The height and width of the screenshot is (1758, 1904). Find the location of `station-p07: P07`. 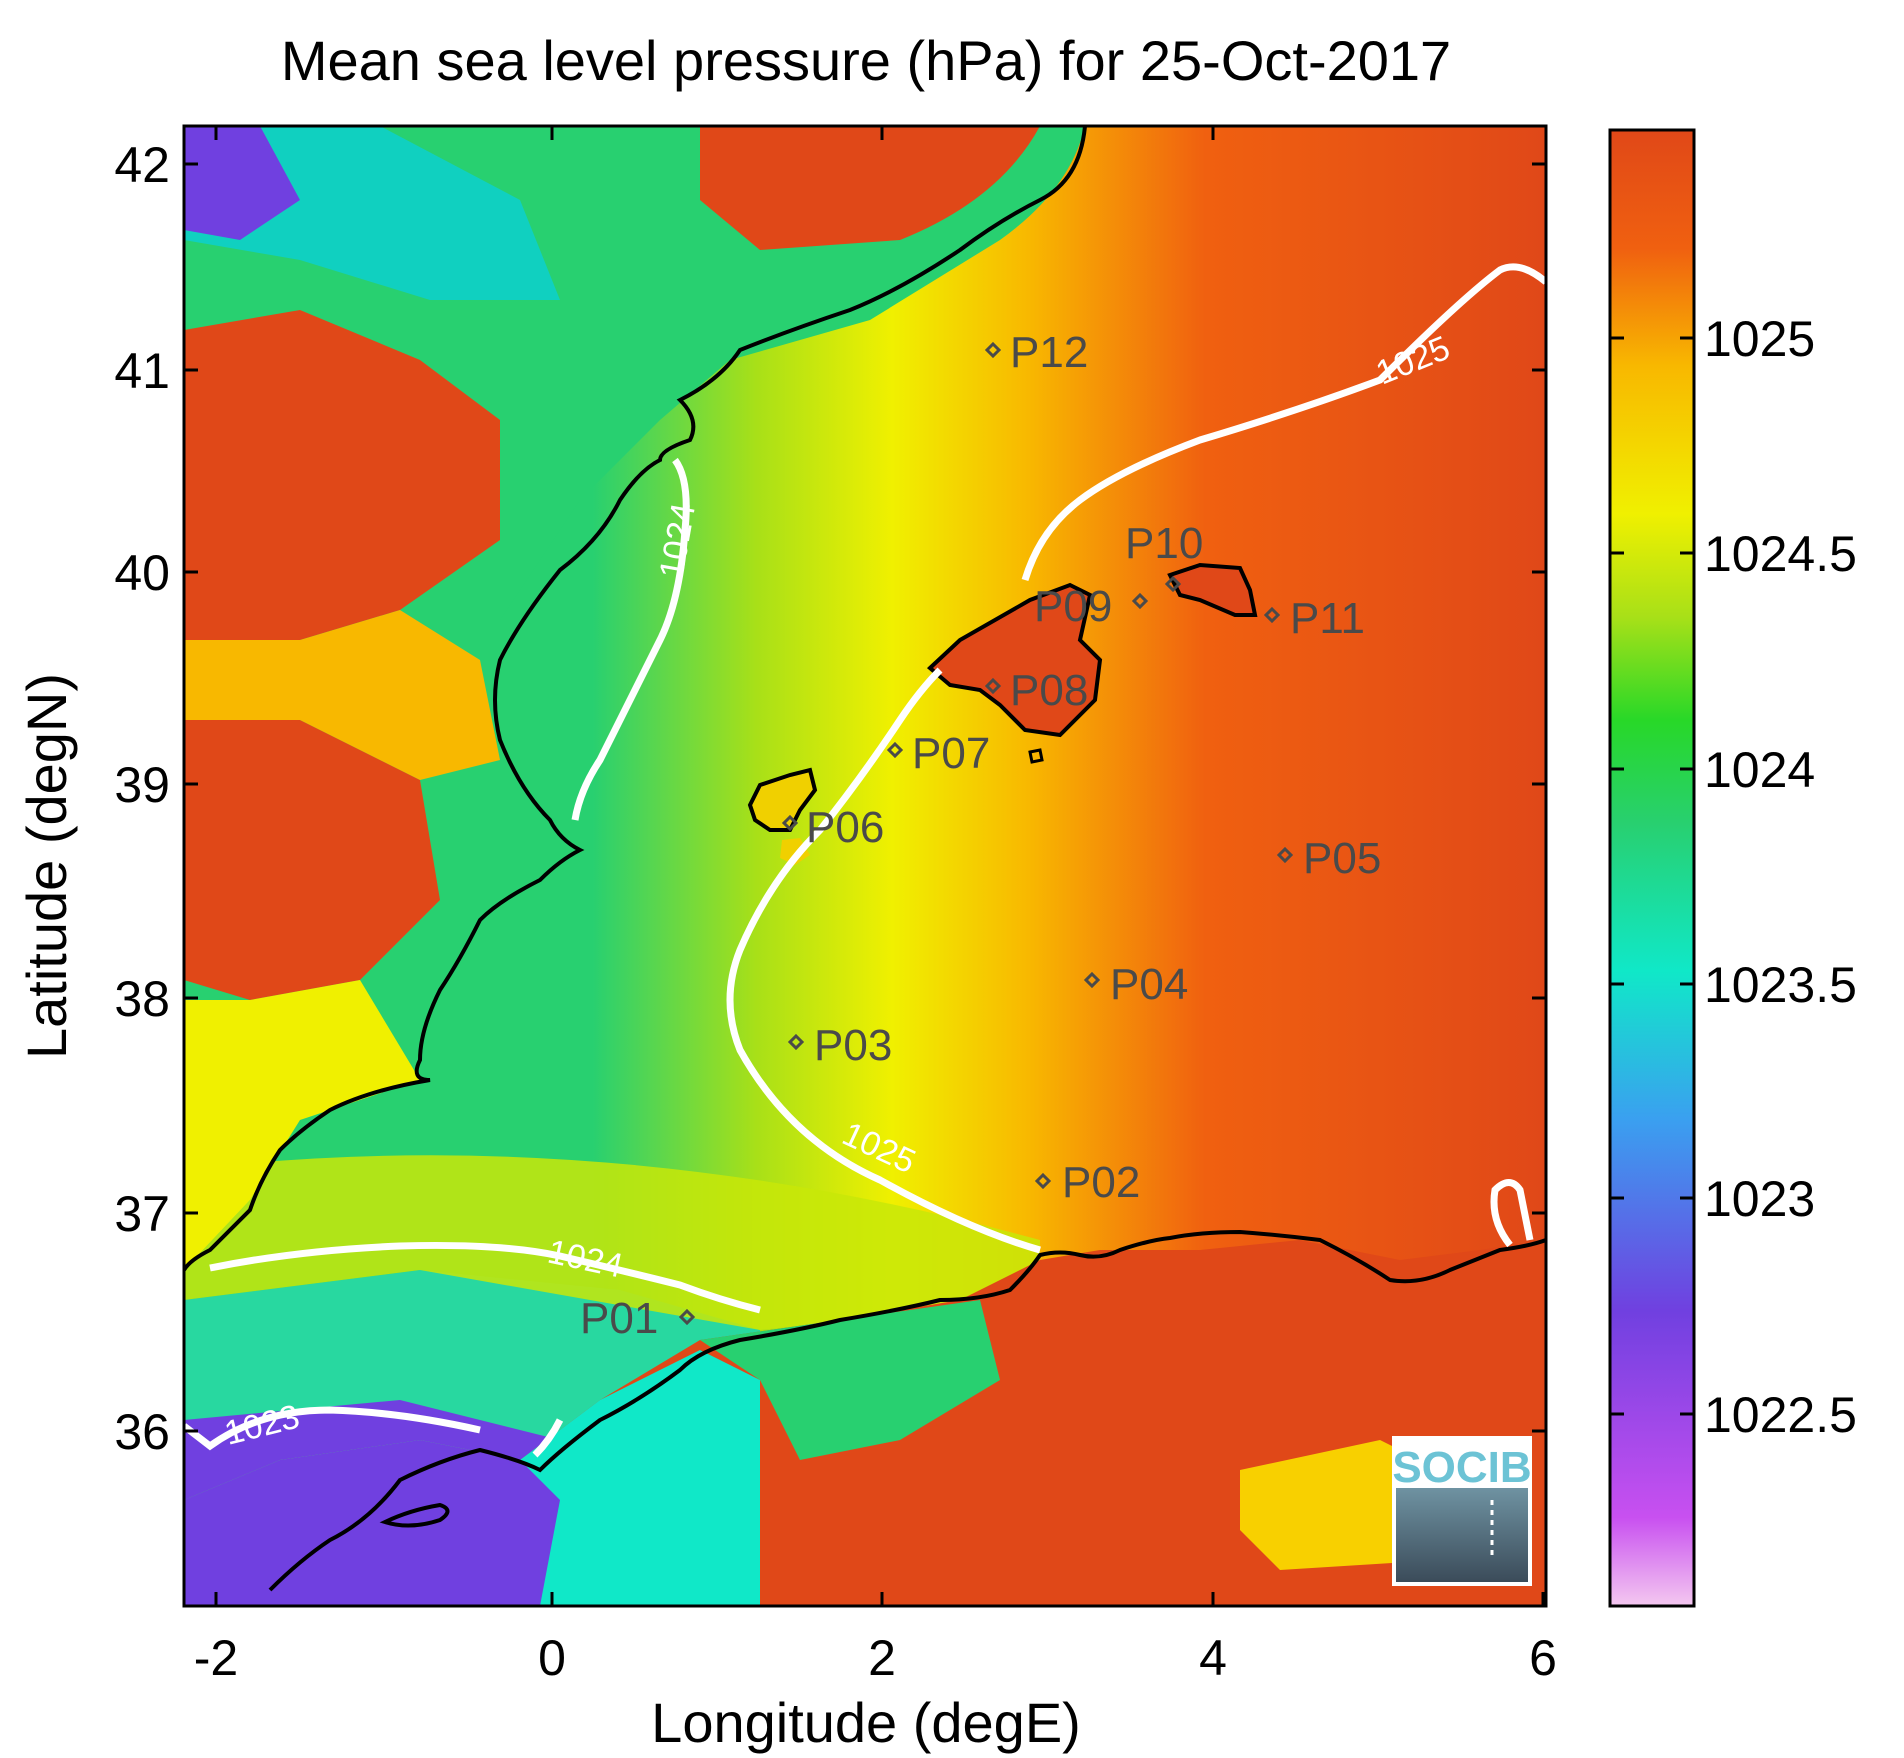

station-p07: P07 is located at coordinates (938, 753).